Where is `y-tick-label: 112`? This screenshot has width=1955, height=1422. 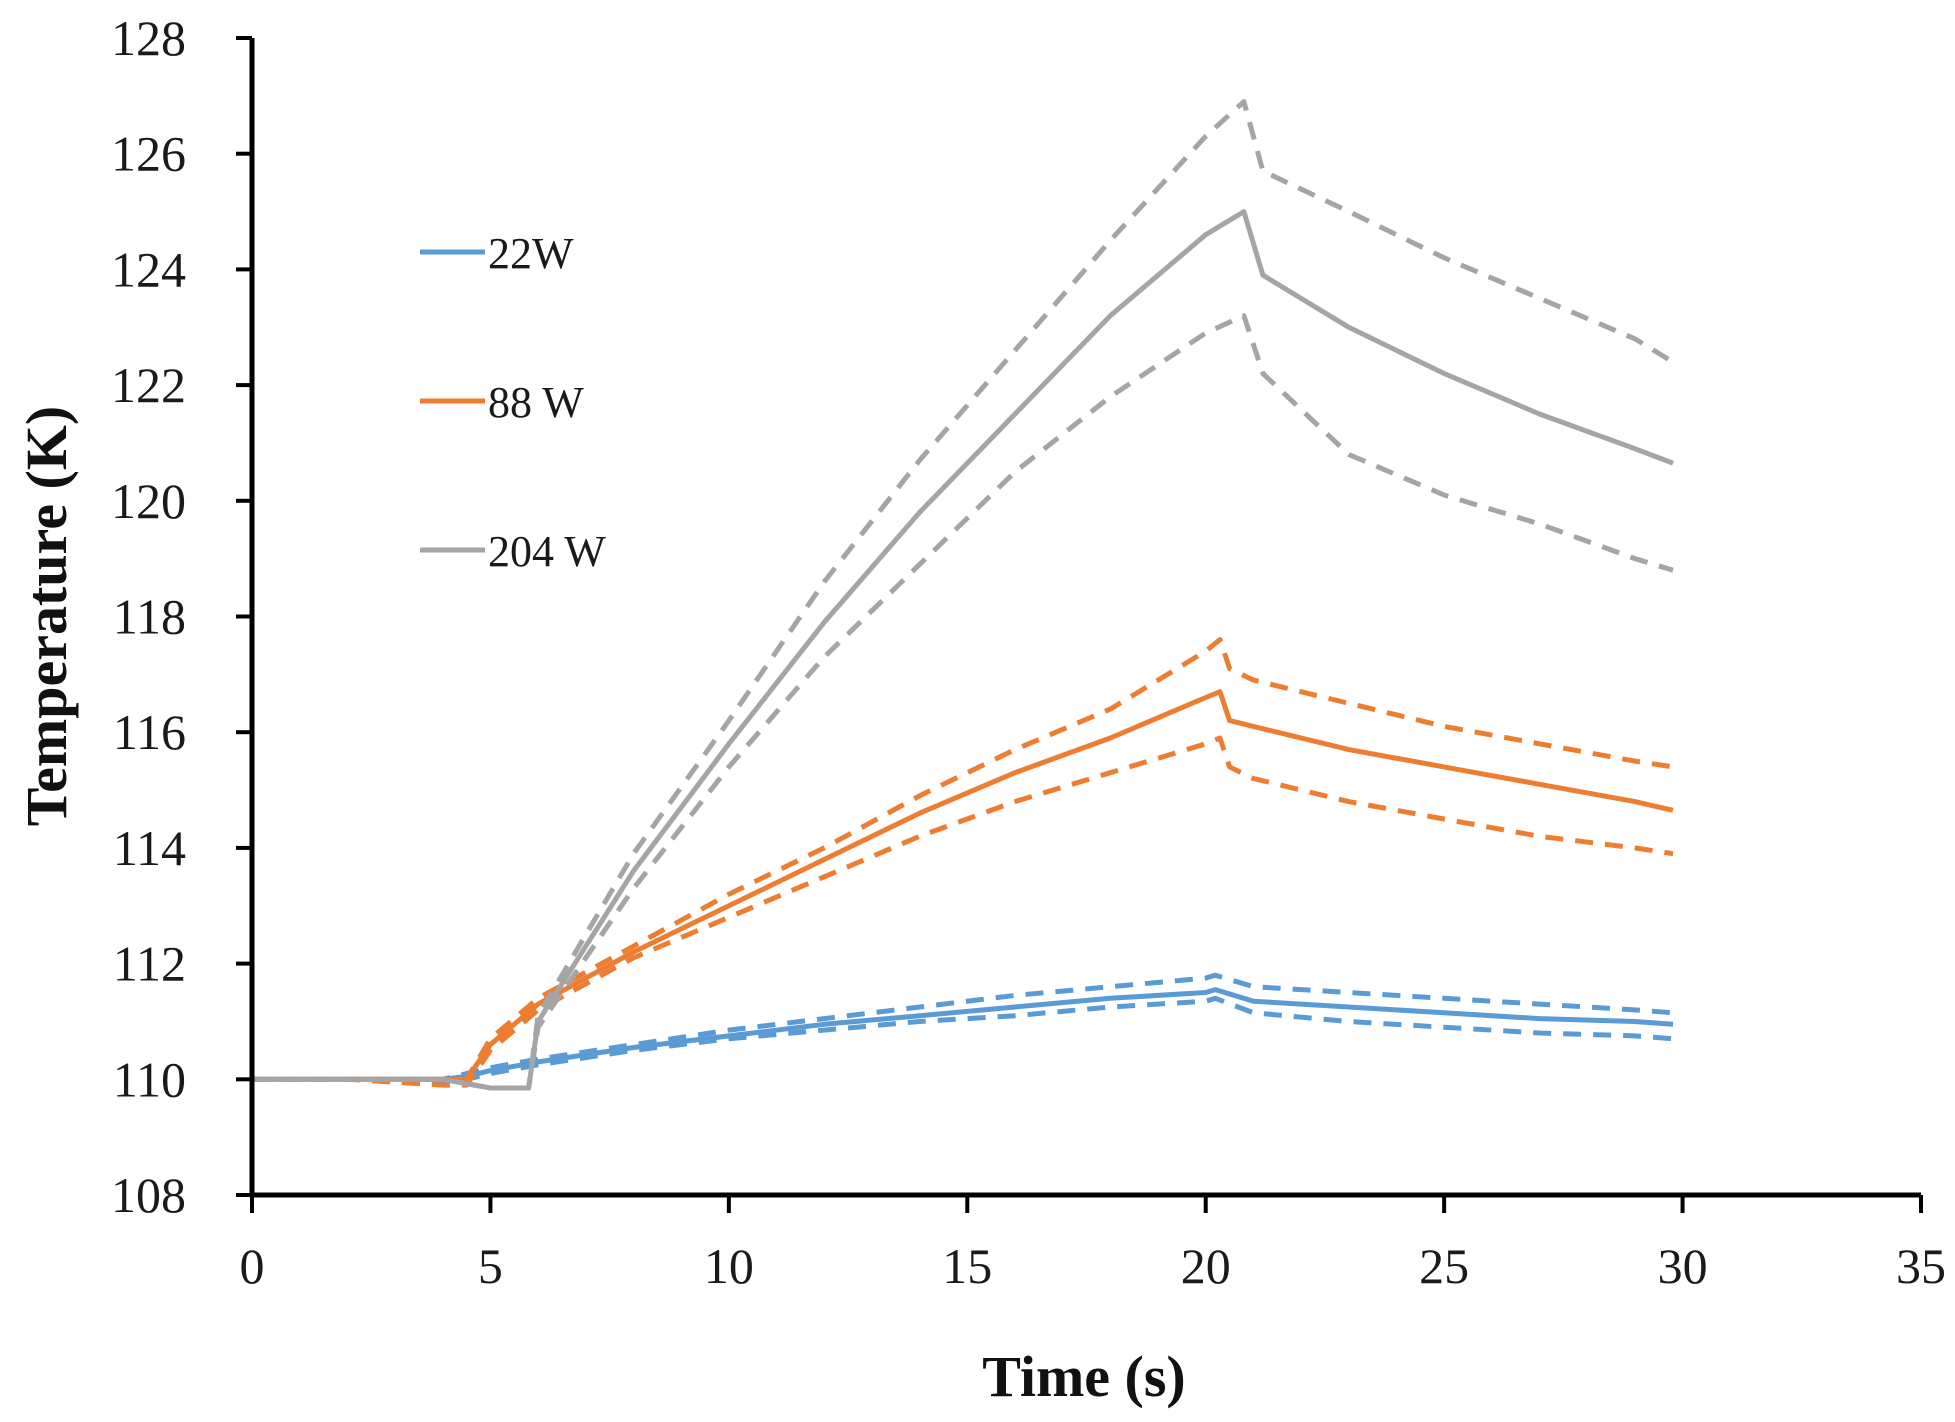 y-tick-label: 112 is located at coordinates (149, 964).